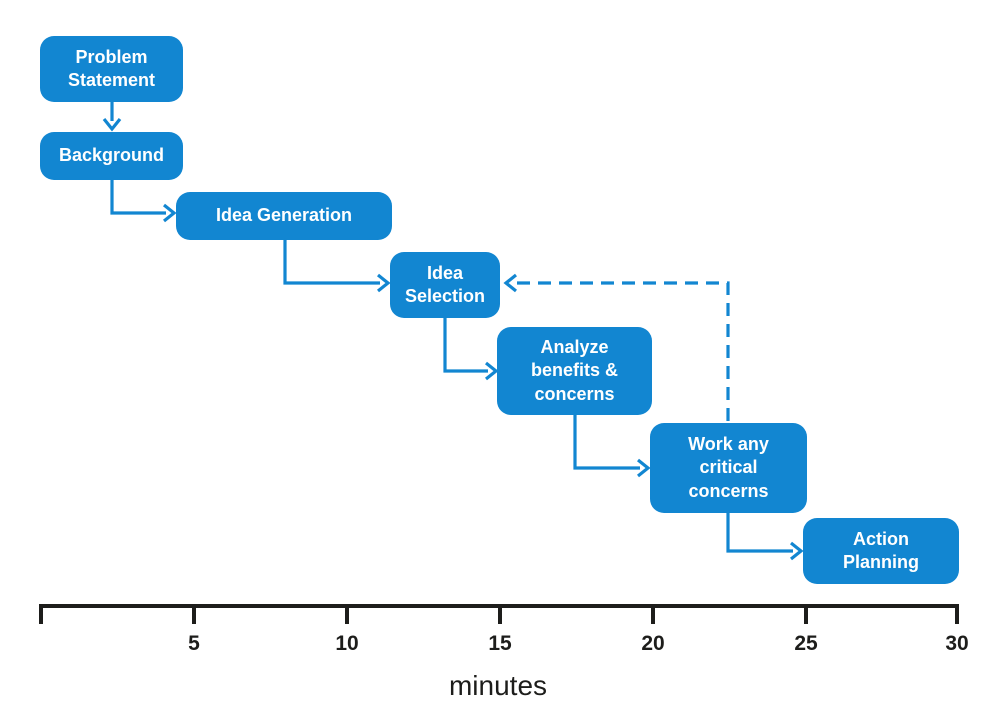 The width and height of the screenshot is (1000, 724). I want to click on axis-tick-label-5: 5, so click(194, 643).